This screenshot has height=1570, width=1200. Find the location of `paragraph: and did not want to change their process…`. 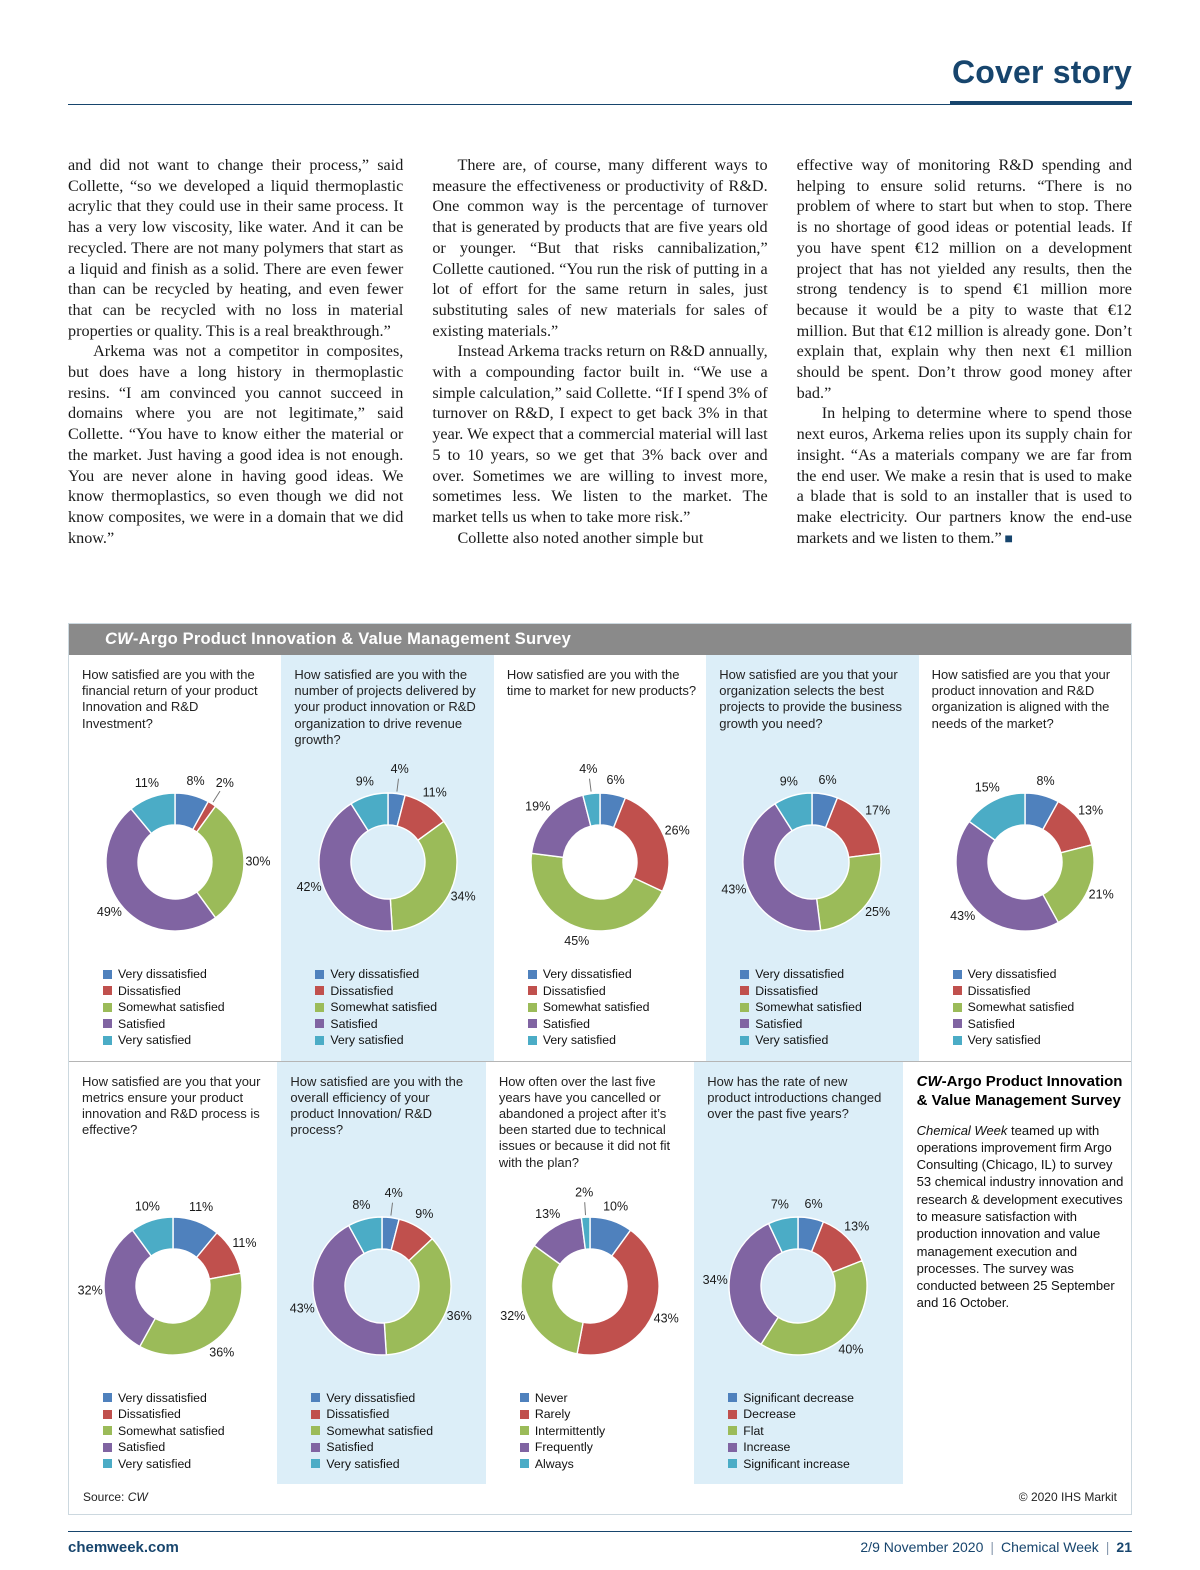

paragraph: and did not want to change their process… is located at coordinates (236, 248).